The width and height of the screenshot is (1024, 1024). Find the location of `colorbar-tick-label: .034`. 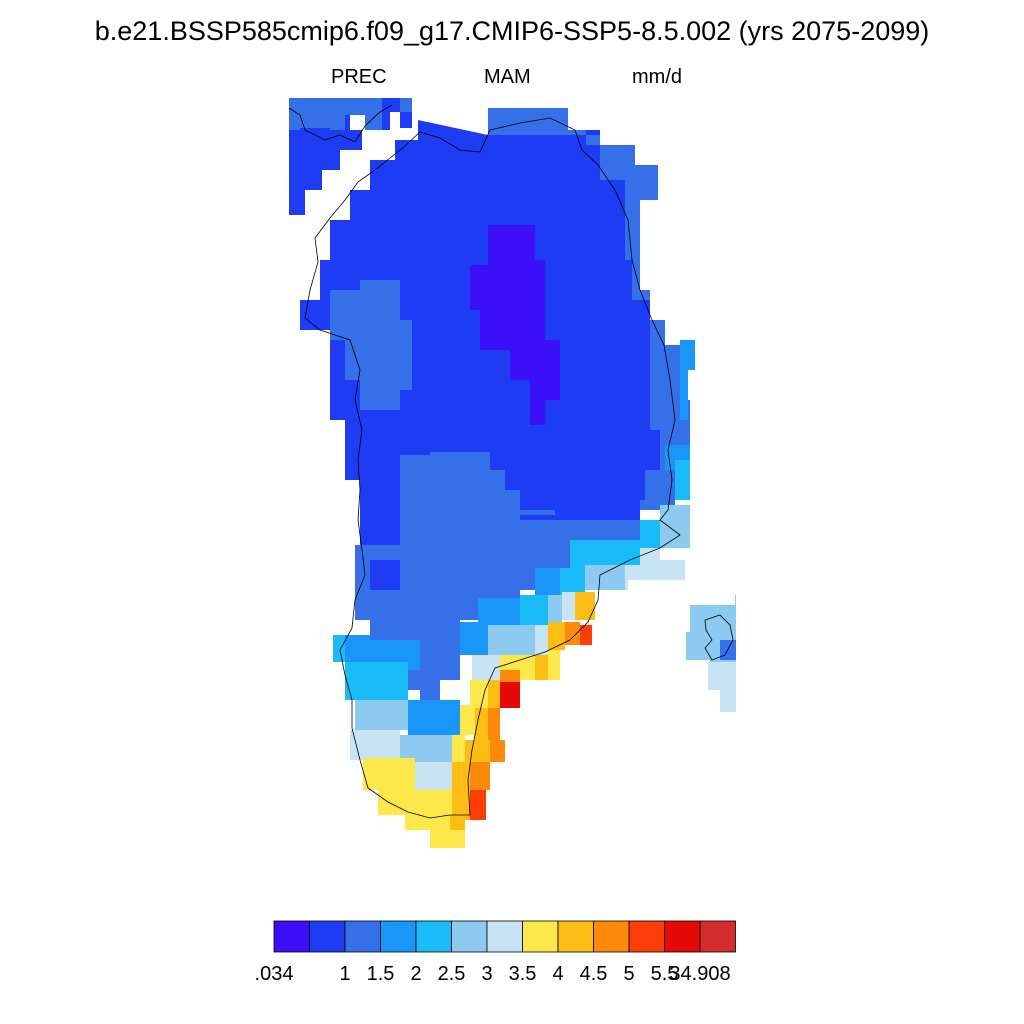

colorbar-tick-label: .034 is located at coordinates (274, 974).